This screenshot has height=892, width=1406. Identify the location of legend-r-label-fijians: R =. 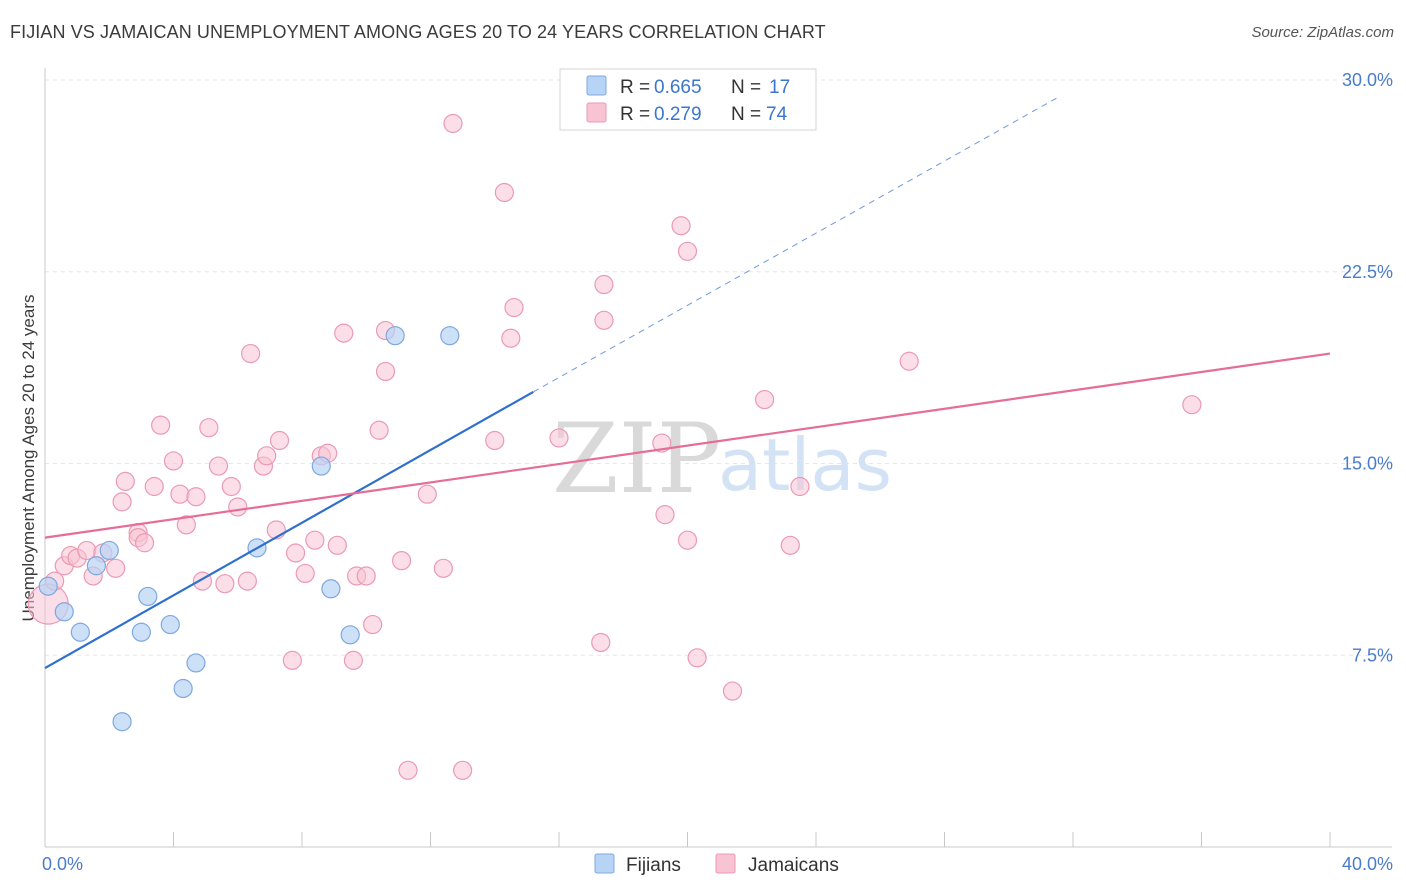
(635, 87).